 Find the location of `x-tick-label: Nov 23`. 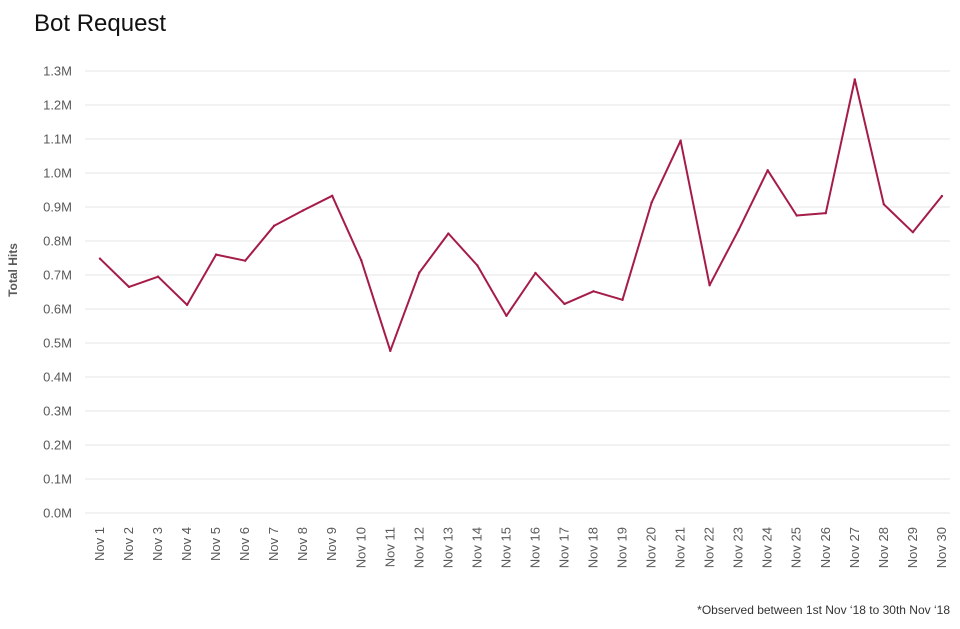

x-tick-label: Nov 23 is located at coordinates (738, 547).